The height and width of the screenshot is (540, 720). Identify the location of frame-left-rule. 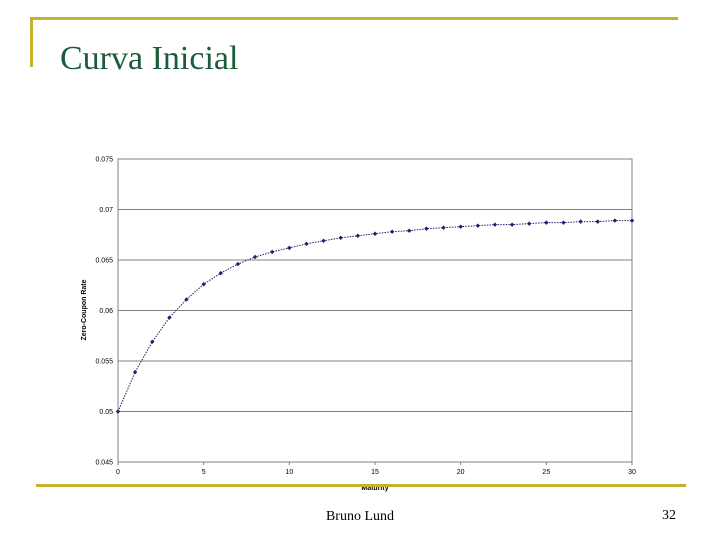
(31, 42).